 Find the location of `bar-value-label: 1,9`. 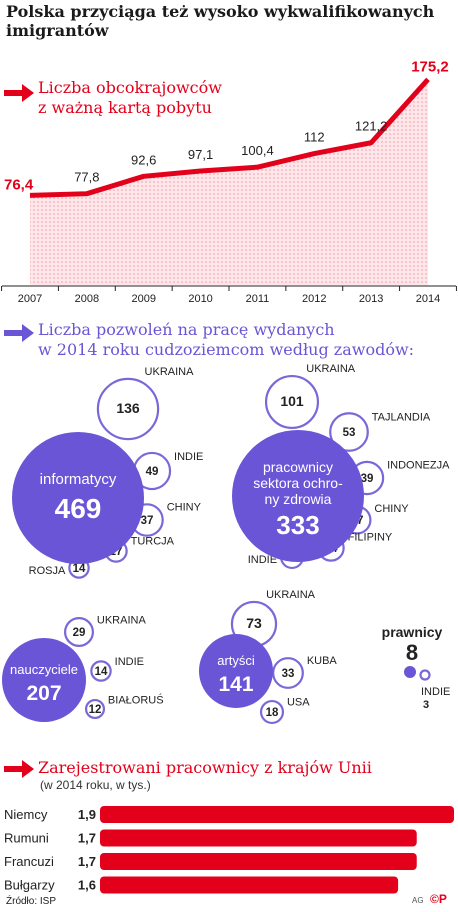

bar-value-label: 1,9 is located at coordinates (87, 814).